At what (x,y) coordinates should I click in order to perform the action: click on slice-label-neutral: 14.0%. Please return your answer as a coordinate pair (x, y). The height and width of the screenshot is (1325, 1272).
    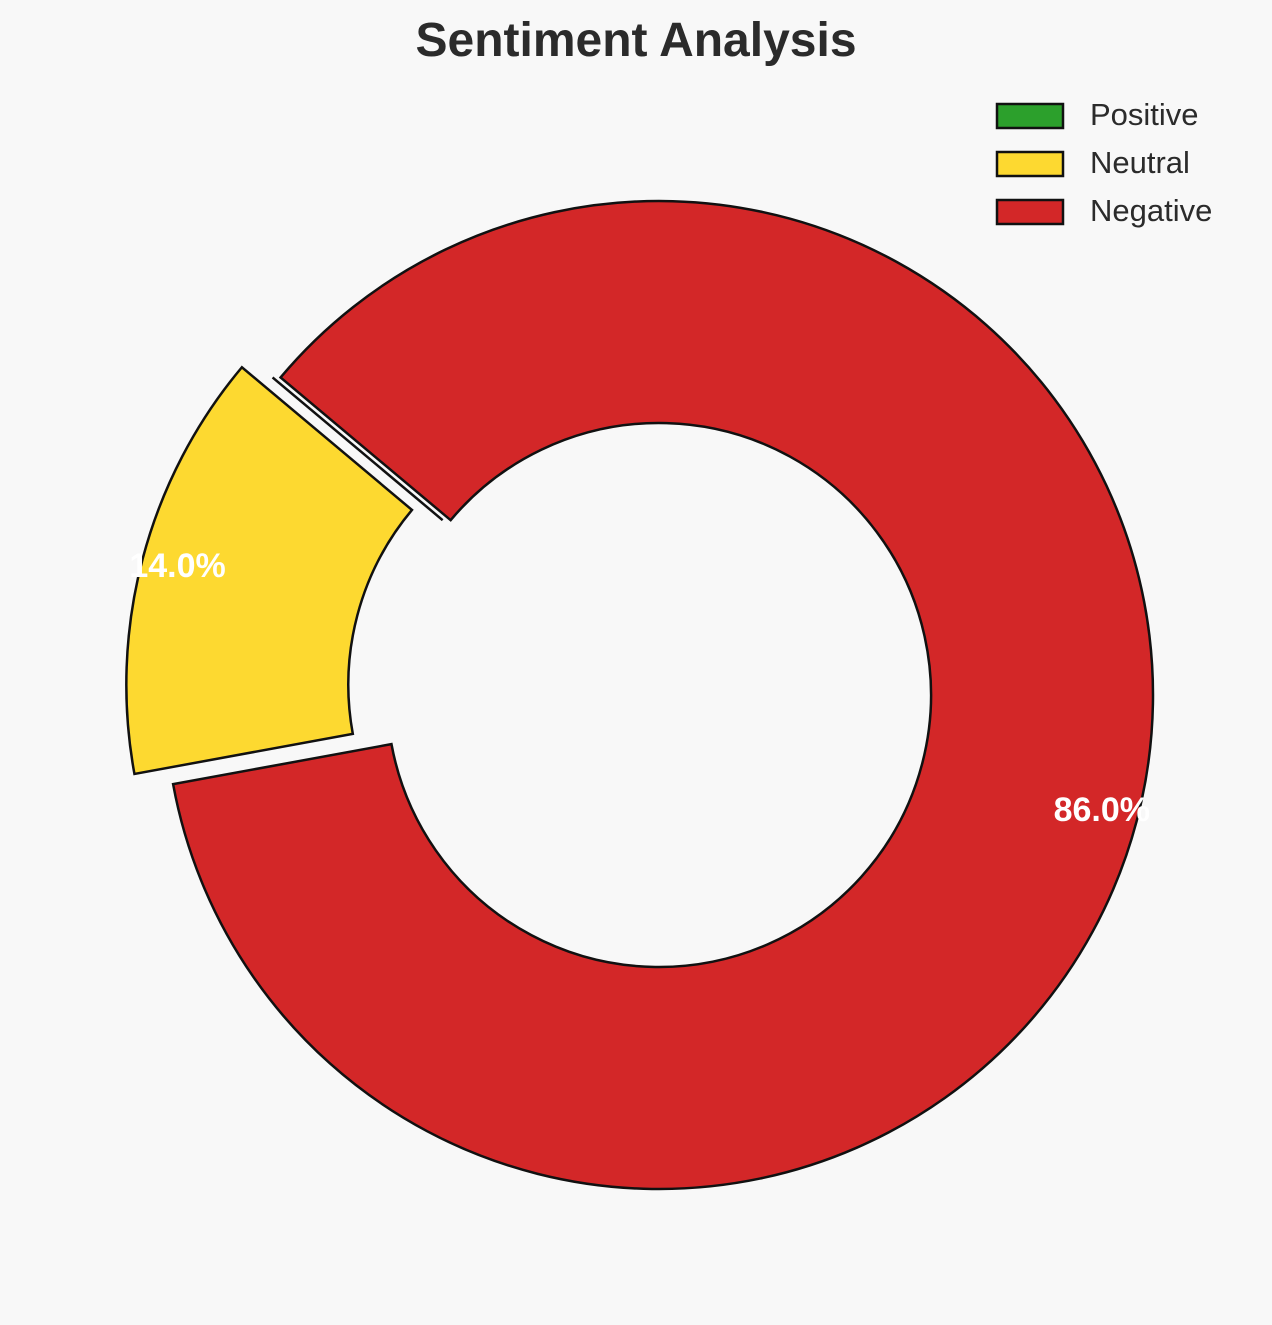
    Looking at the image, I should click on (177, 566).